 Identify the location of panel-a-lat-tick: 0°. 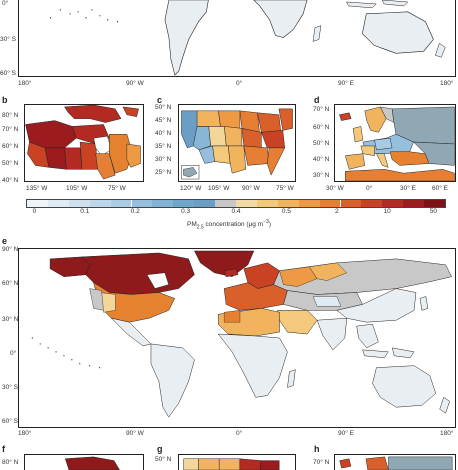
(5, 3).